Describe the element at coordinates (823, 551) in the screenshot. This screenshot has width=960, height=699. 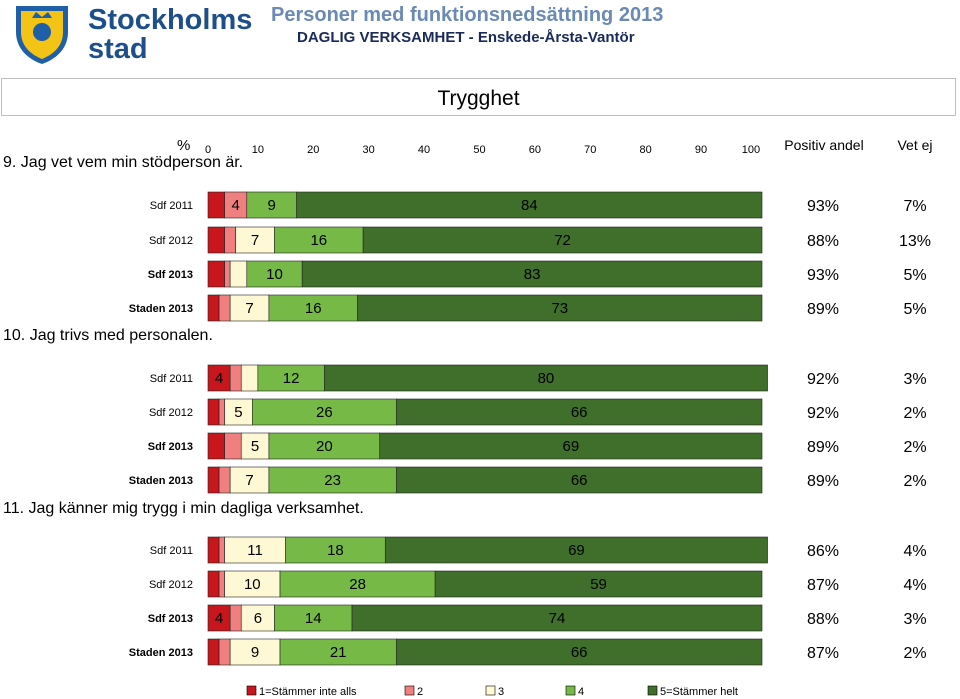
I see `positive-share-value: 86%` at that location.